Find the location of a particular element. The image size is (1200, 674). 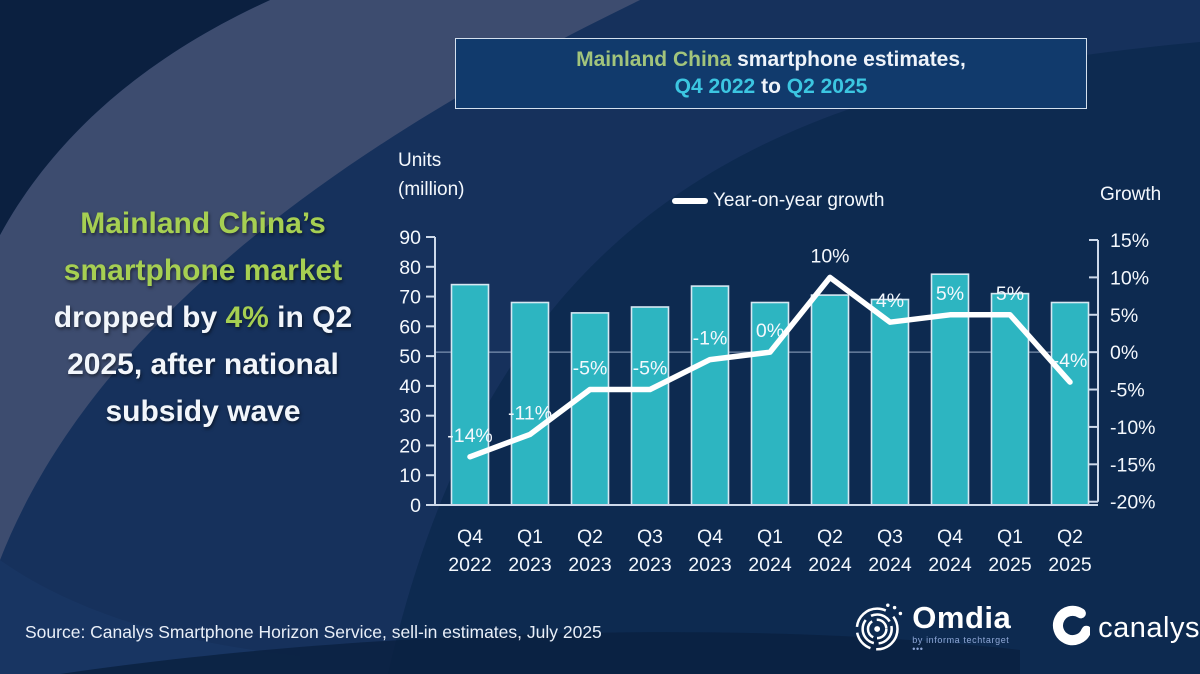

omdia-rings-icon is located at coordinates (879, 627).